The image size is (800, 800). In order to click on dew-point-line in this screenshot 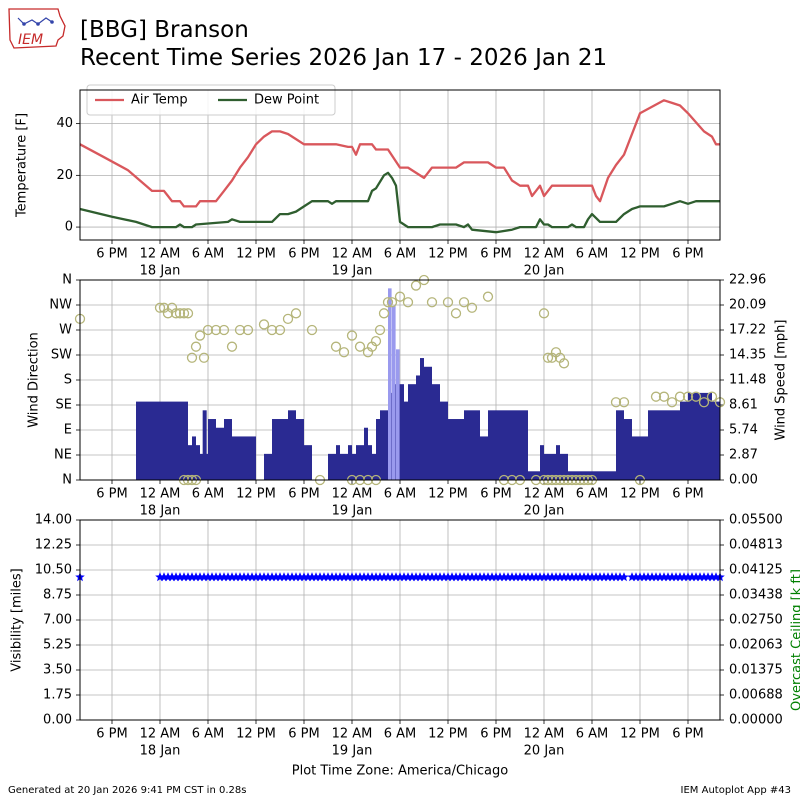, I will do `click(399, 202)`.